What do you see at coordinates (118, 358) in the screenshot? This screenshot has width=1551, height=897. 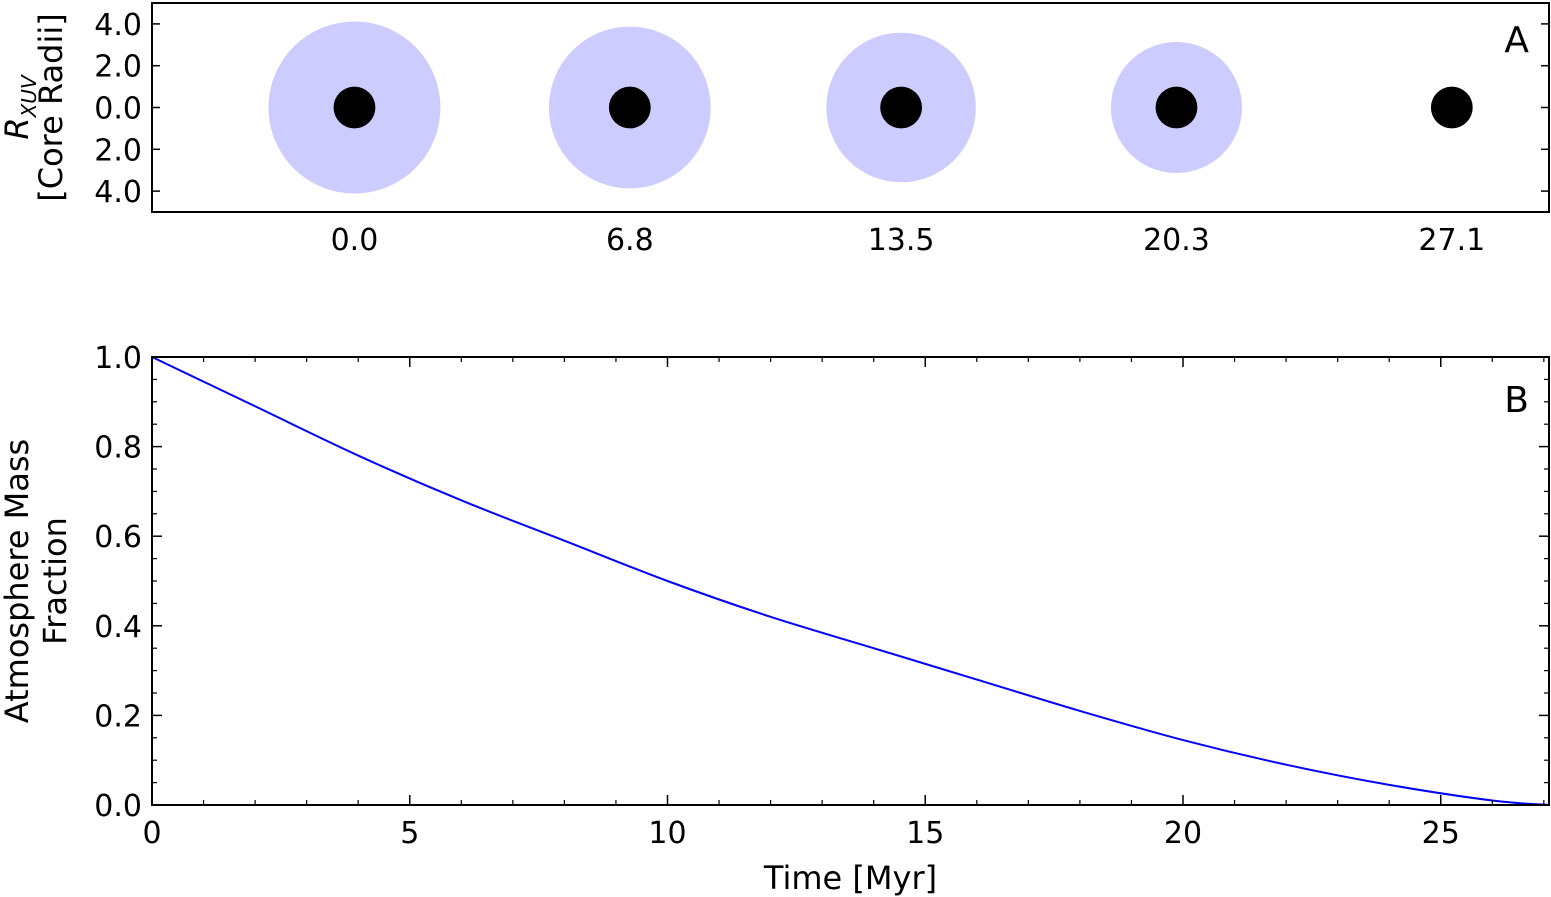 I see `y-tick-label: 1.0` at bounding box center [118, 358].